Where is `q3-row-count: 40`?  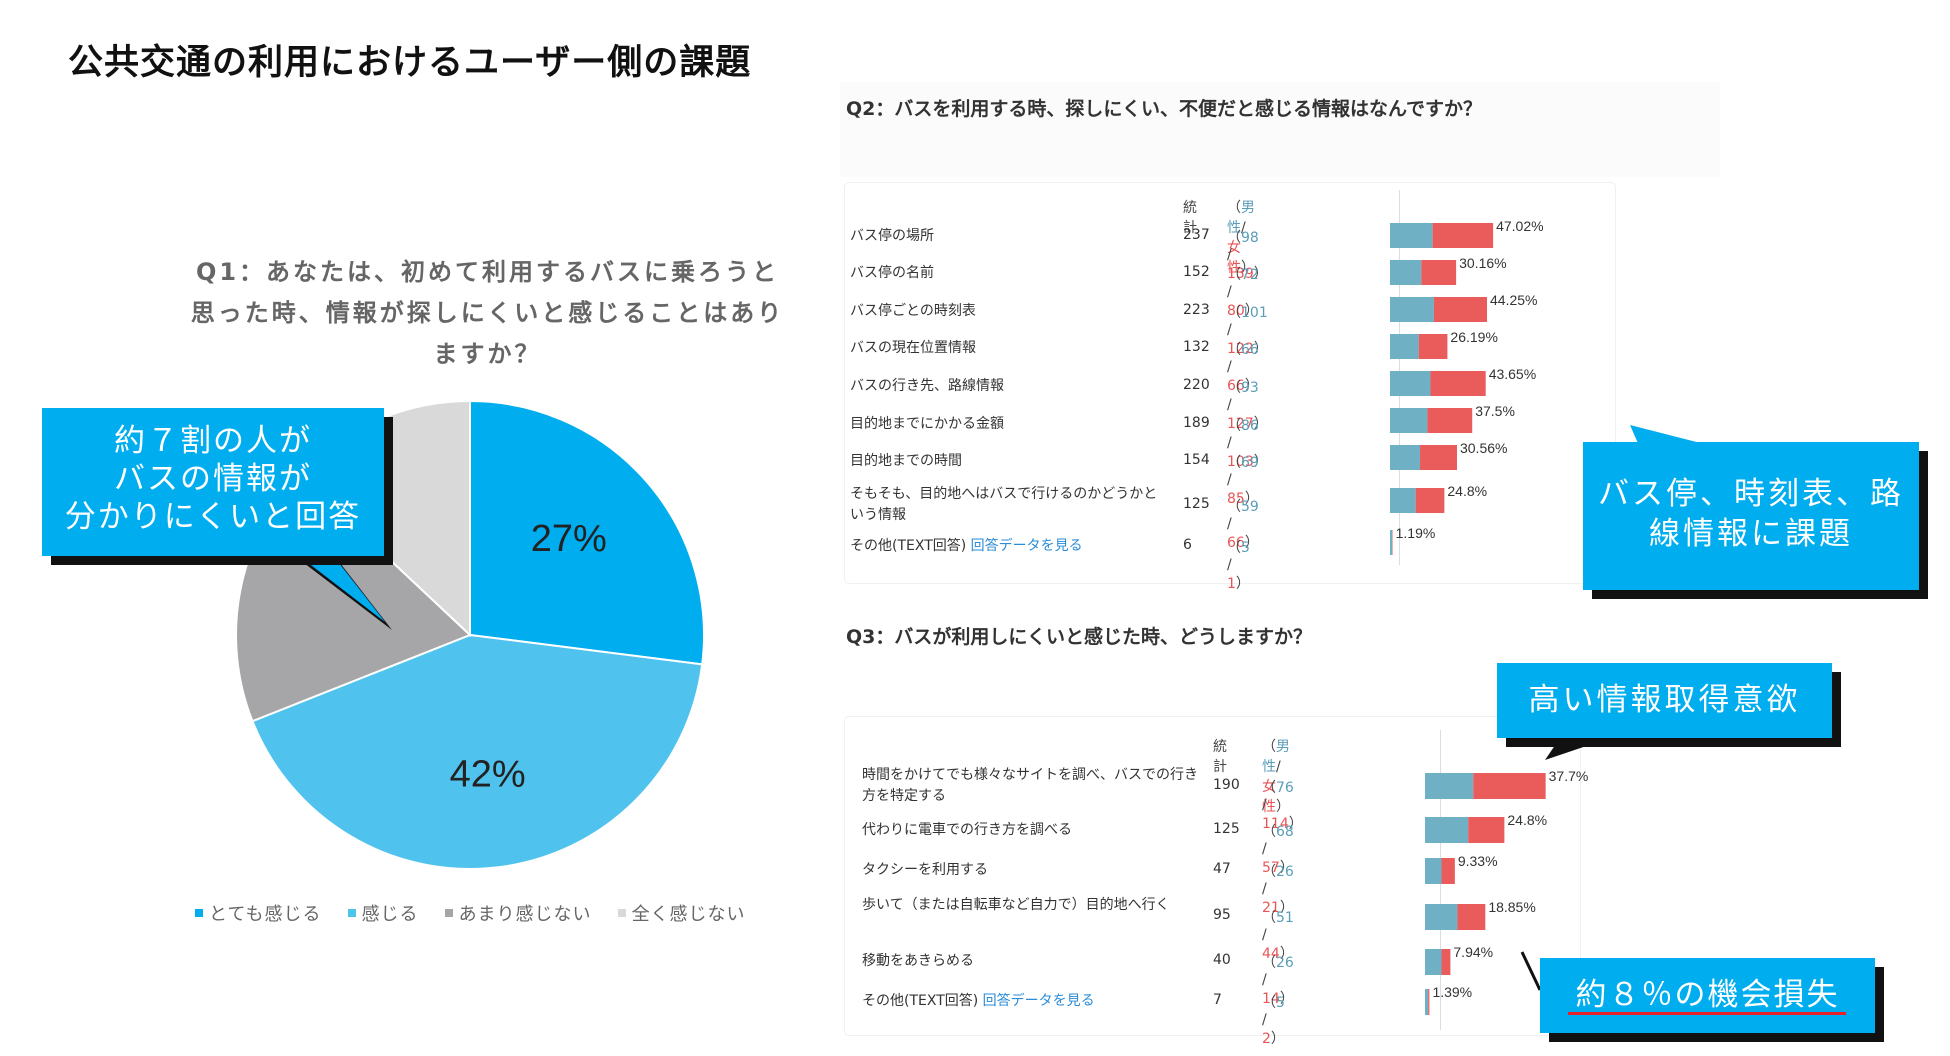
q3-row-count: 40 is located at coordinates (1222, 960).